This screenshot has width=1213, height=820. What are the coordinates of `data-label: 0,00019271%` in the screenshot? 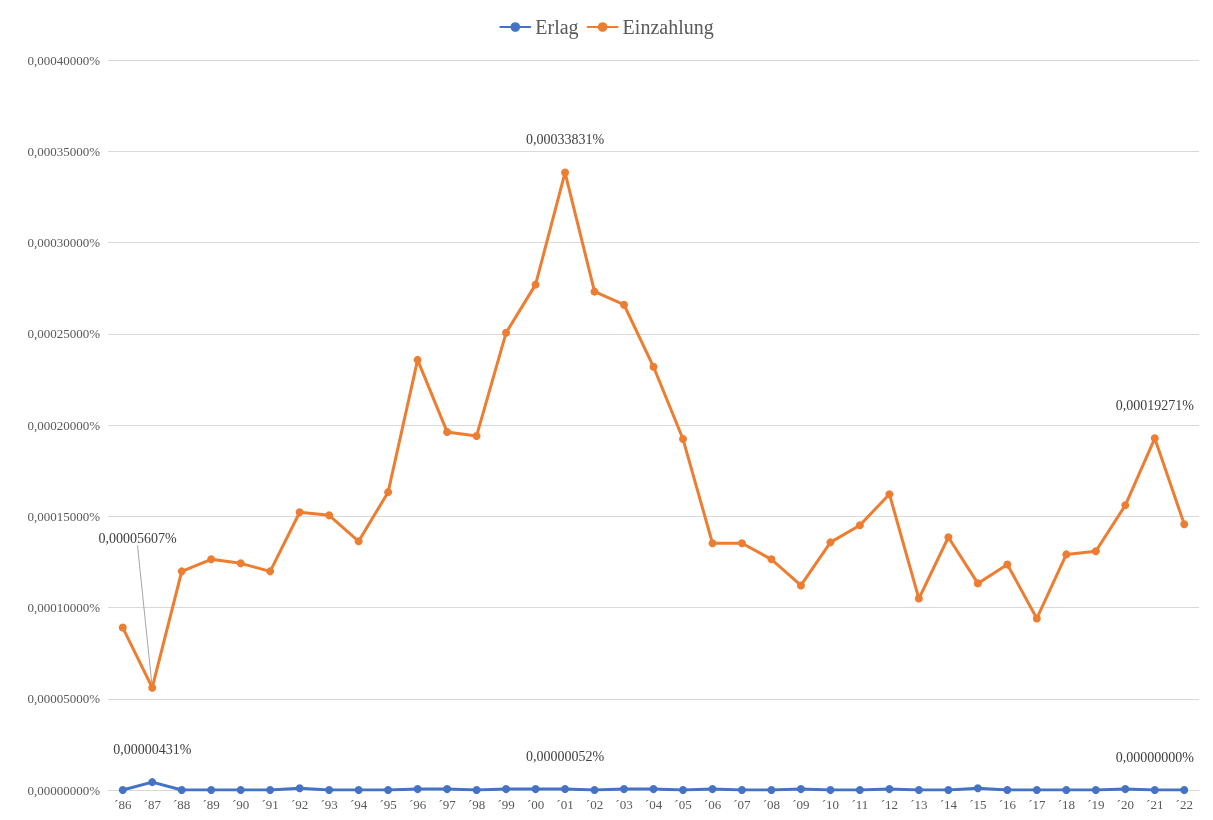 It's located at (1155, 405).